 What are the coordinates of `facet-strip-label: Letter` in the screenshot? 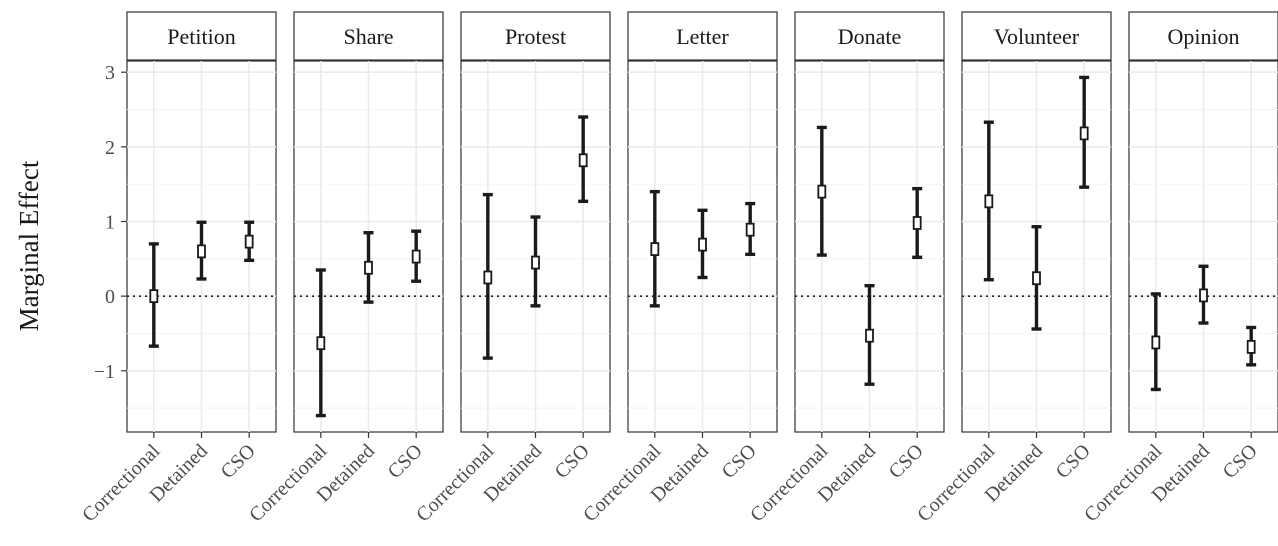 It's located at (702, 36).